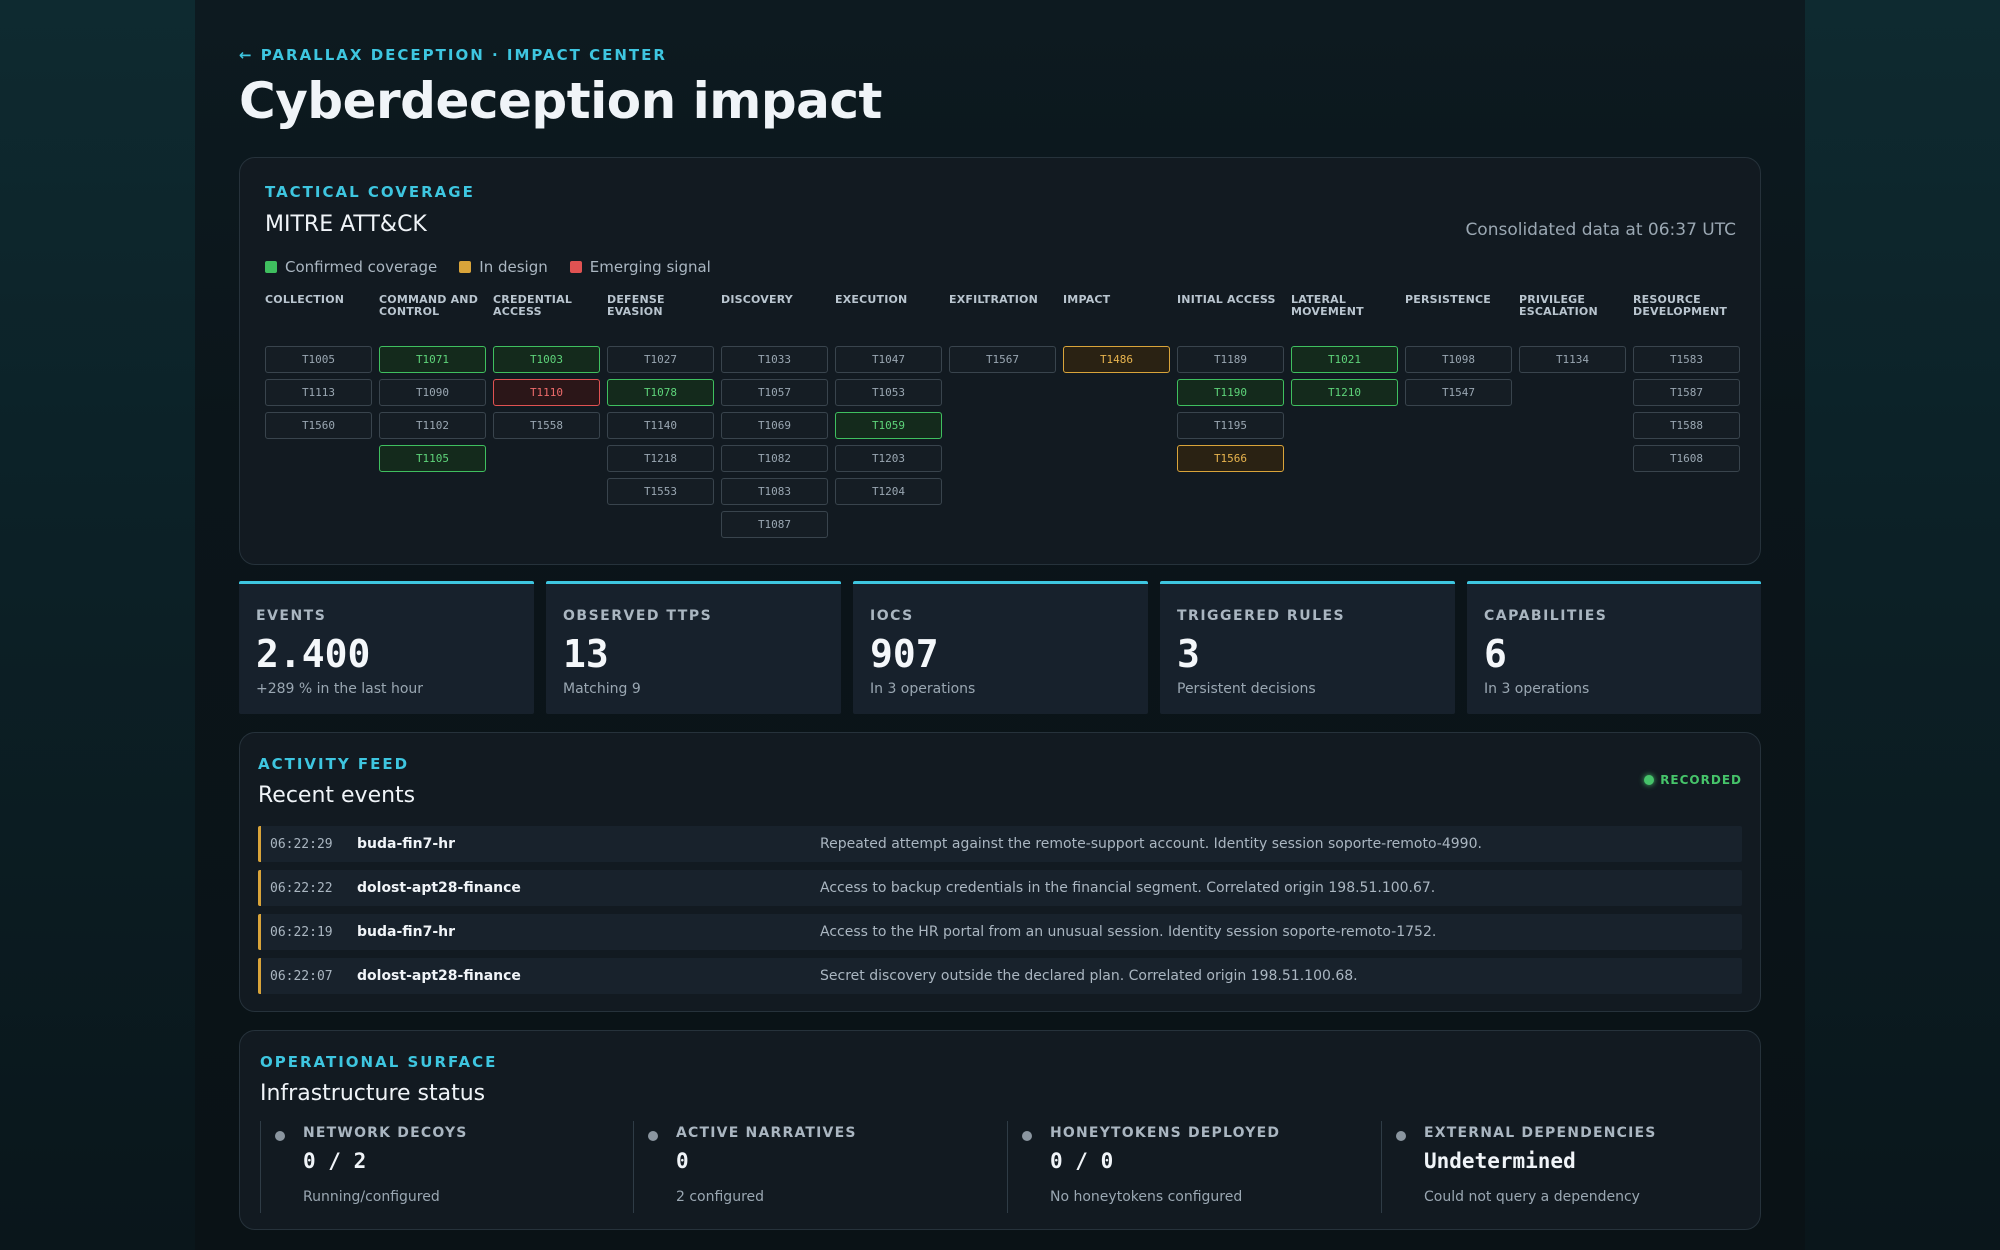 Image resolution: width=2000 pixels, height=1250 pixels. Describe the element at coordinates (1307, 647) in the screenshot. I see `stat-card-triggered-rules: TRIGGERED RULES 3 Persistent decisions` at that location.